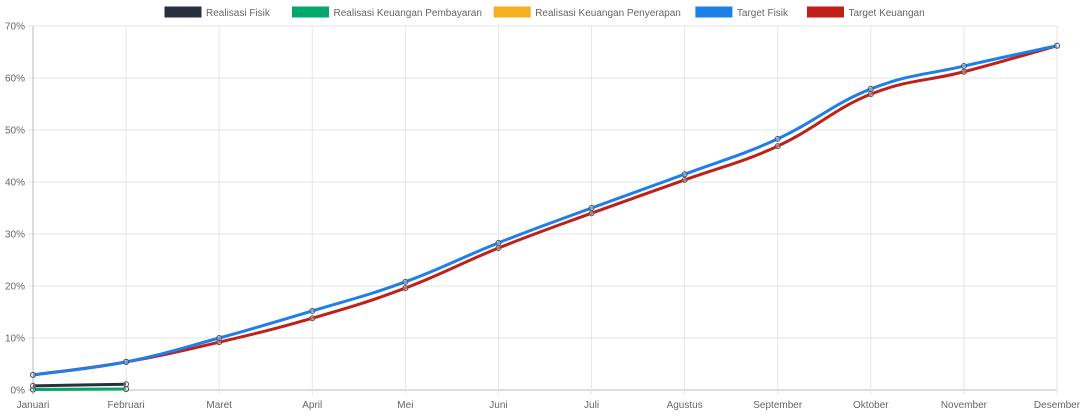 The width and height of the screenshot is (1082, 416). What do you see at coordinates (685, 405) in the screenshot?
I see `x-tick-label: Agustus` at bounding box center [685, 405].